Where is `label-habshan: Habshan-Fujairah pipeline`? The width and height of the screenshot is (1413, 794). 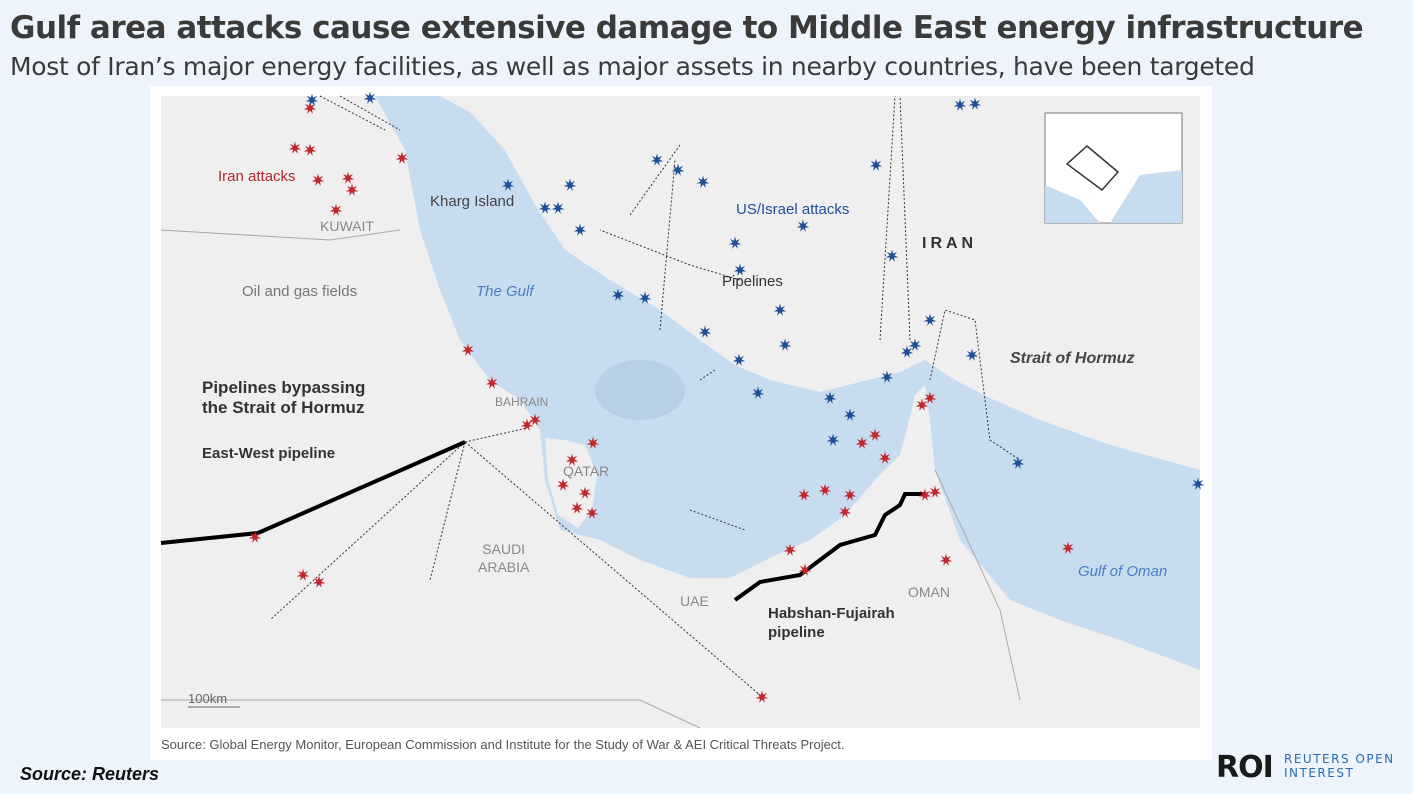
label-habshan: Habshan-Fujairah pipeline is located at coordinates (831, 623).